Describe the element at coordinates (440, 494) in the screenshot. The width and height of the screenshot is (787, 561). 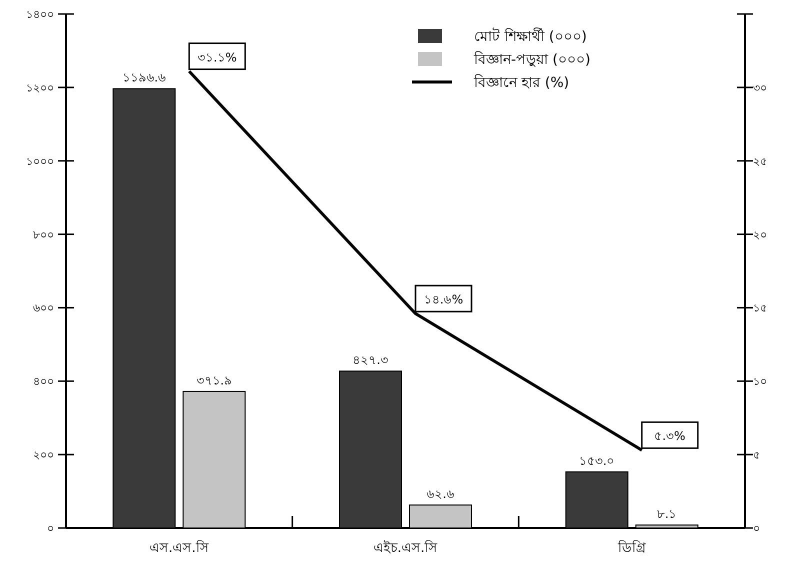
I see `data-label: ৬২.৬` at that location.